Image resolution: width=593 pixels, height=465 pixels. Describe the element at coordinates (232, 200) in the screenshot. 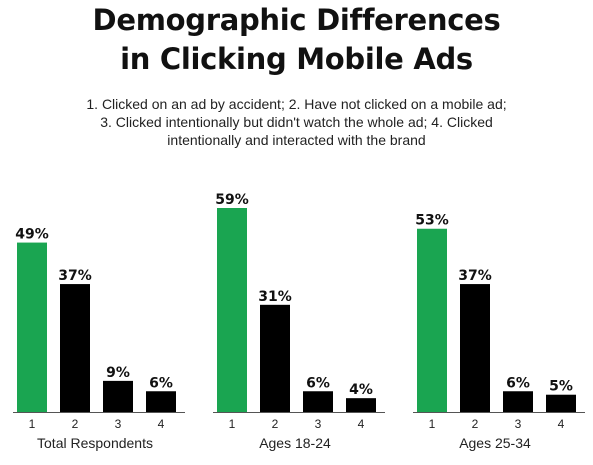

I see `bar-value-label: 59%` at that location.